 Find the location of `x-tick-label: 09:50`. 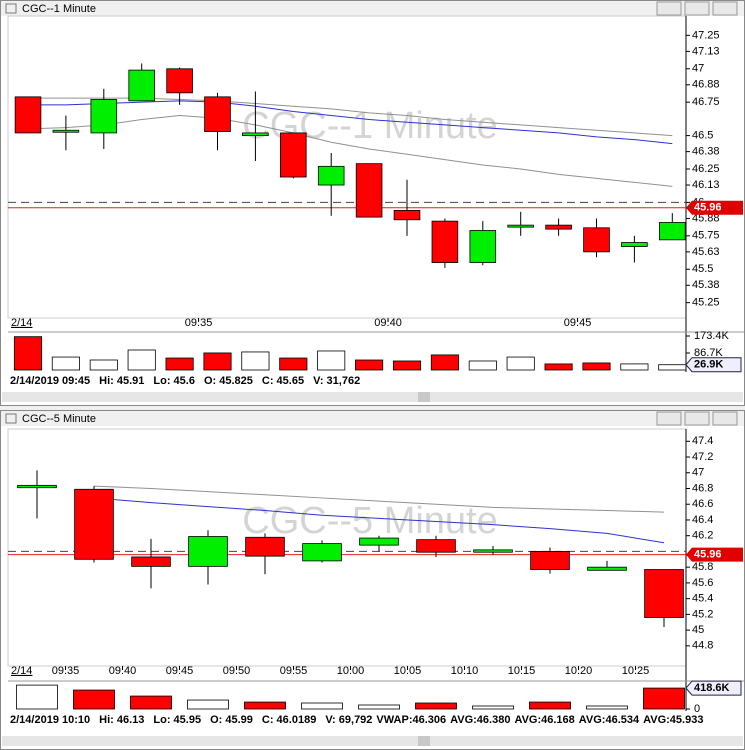

x-tick-label: 09:50 is located at coordinates (237, 671).